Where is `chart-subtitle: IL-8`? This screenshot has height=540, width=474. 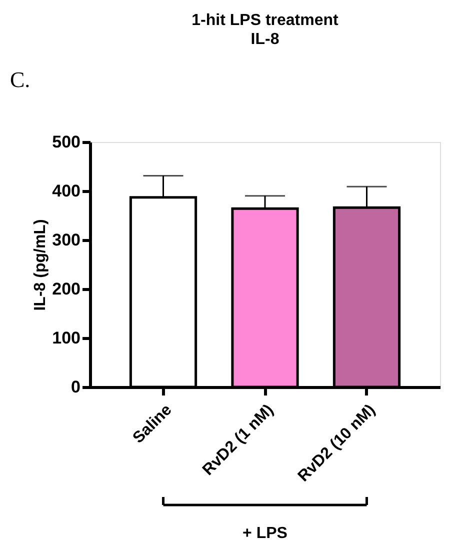
chart-subtitle: IL-8 is located at coordinates (265, 39).